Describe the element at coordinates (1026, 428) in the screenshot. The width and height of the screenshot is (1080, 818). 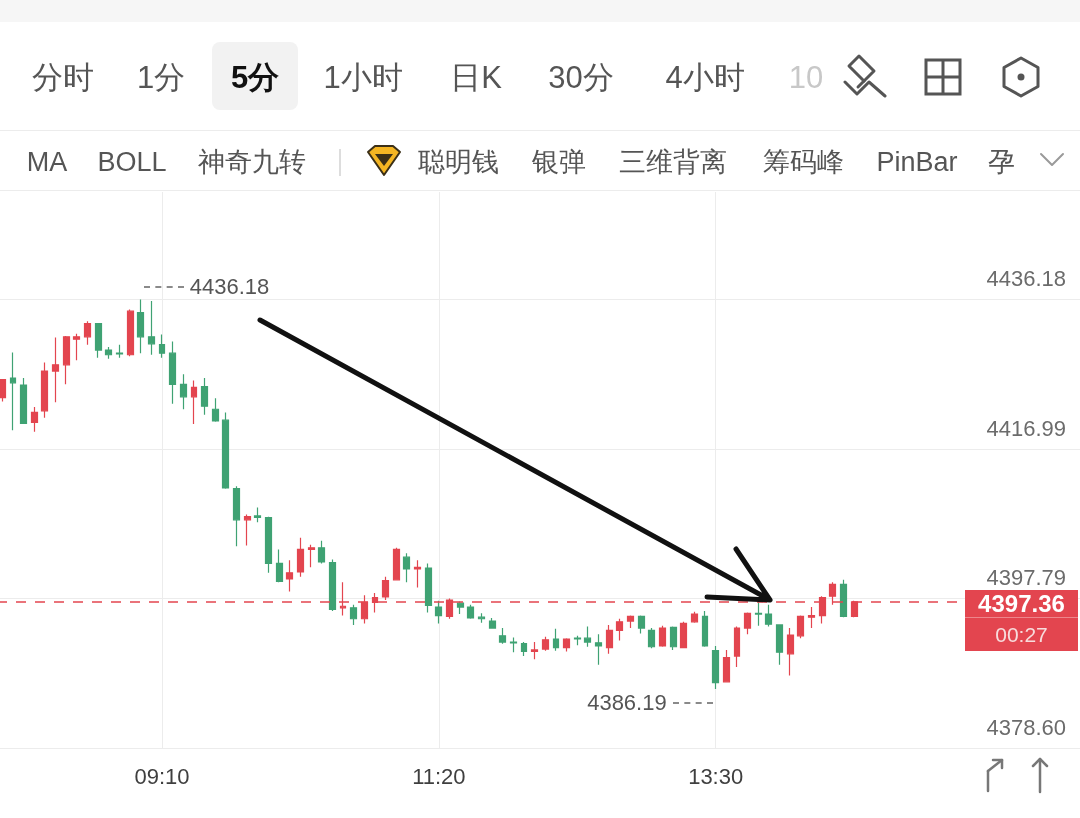
I see `y-tick-label: 4416.99` at that location.